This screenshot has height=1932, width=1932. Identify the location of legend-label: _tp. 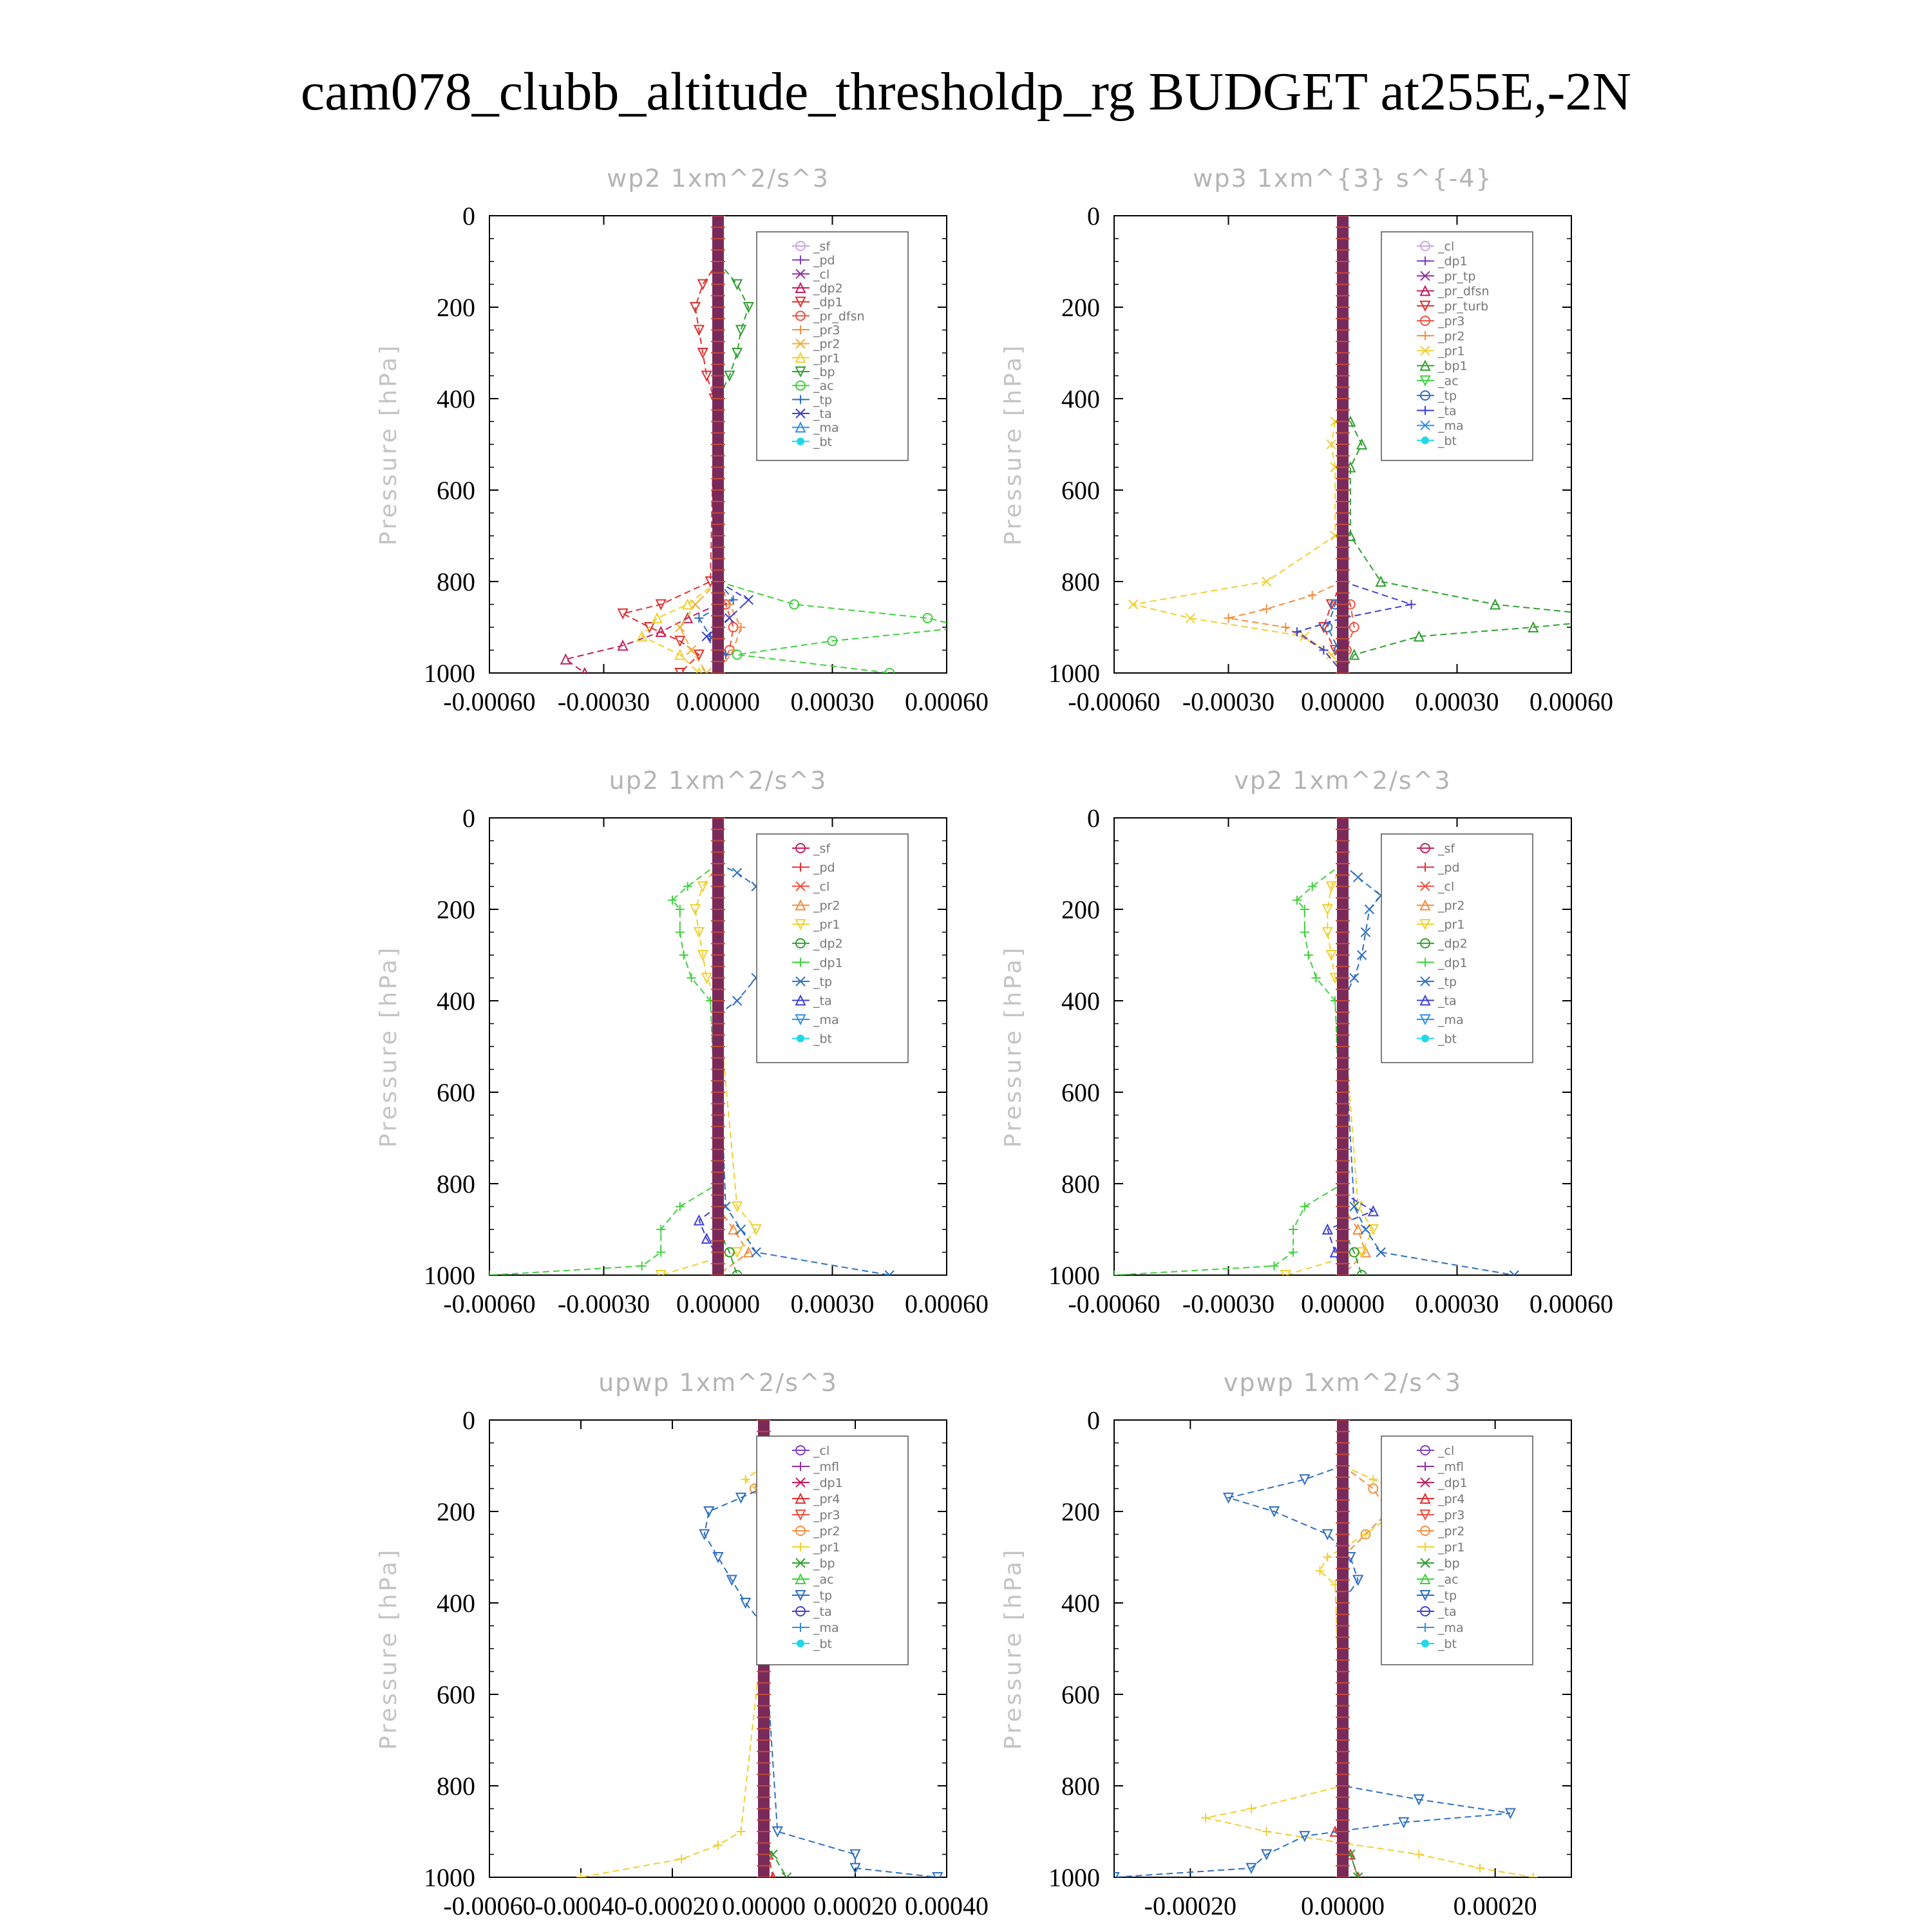
(1447, 396).